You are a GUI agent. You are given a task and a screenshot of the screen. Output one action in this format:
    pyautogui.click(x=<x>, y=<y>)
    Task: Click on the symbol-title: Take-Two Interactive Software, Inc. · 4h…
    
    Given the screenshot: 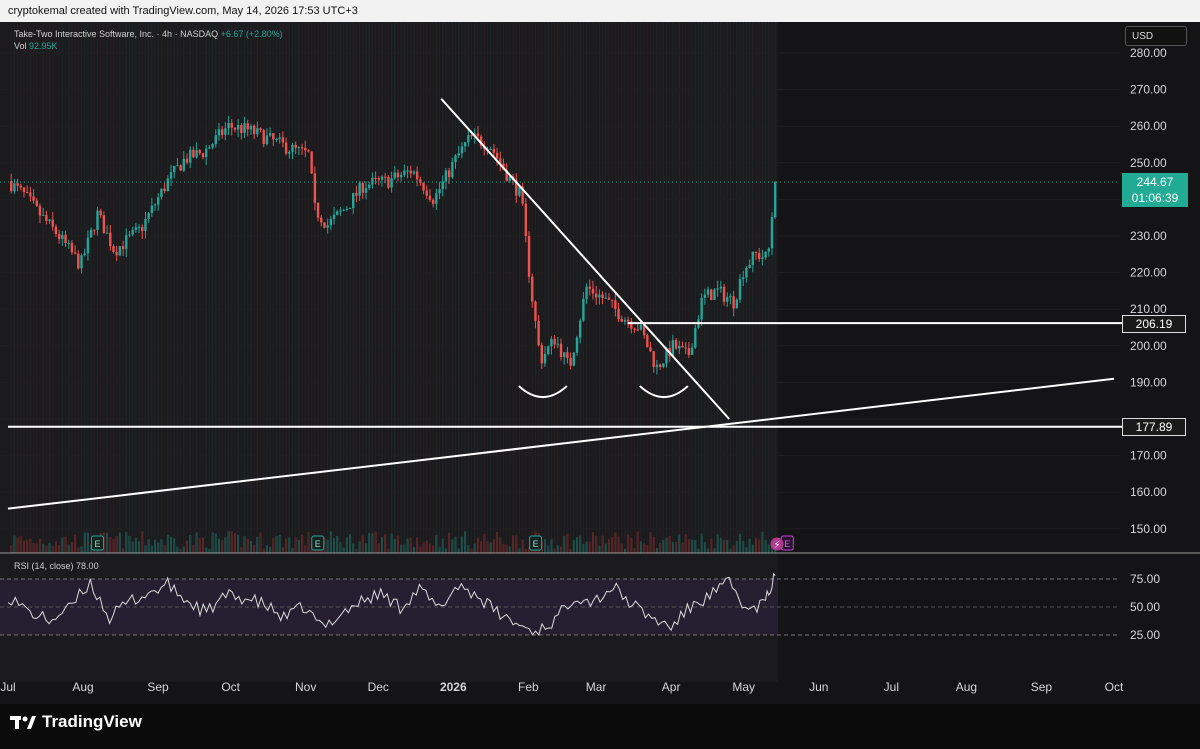 What is the action you would take?
    pyautogui.click(x=116, y=34)
    